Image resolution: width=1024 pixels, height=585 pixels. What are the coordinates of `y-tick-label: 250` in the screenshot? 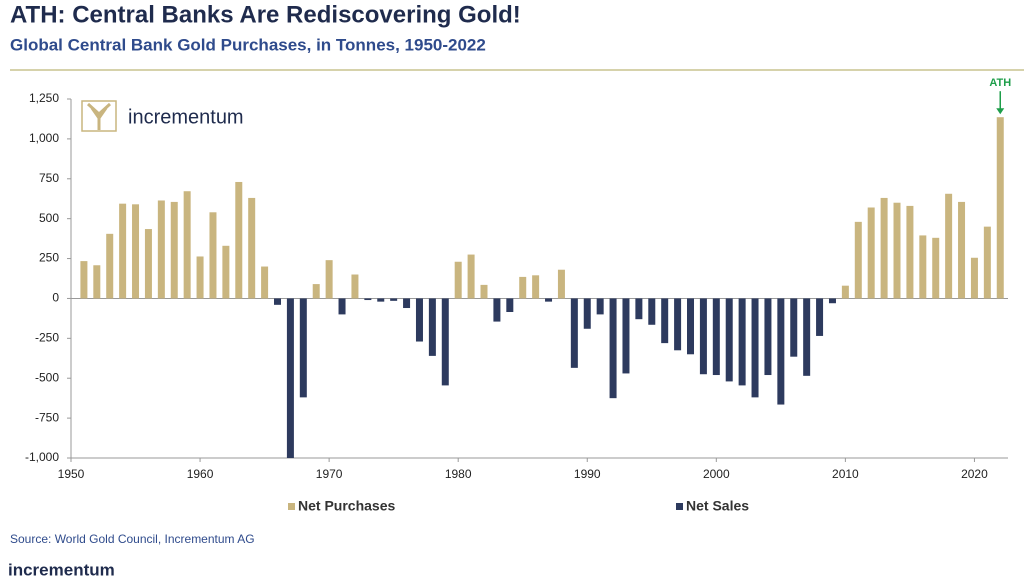 It's located at (49, 258).